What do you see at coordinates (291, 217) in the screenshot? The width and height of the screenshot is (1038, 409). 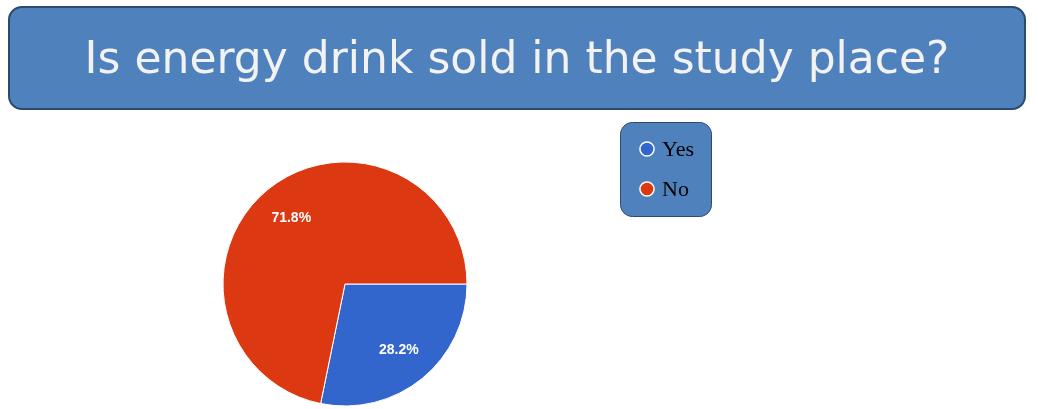 I see `data-label: 71.8%` at bounding box center [291, 217].